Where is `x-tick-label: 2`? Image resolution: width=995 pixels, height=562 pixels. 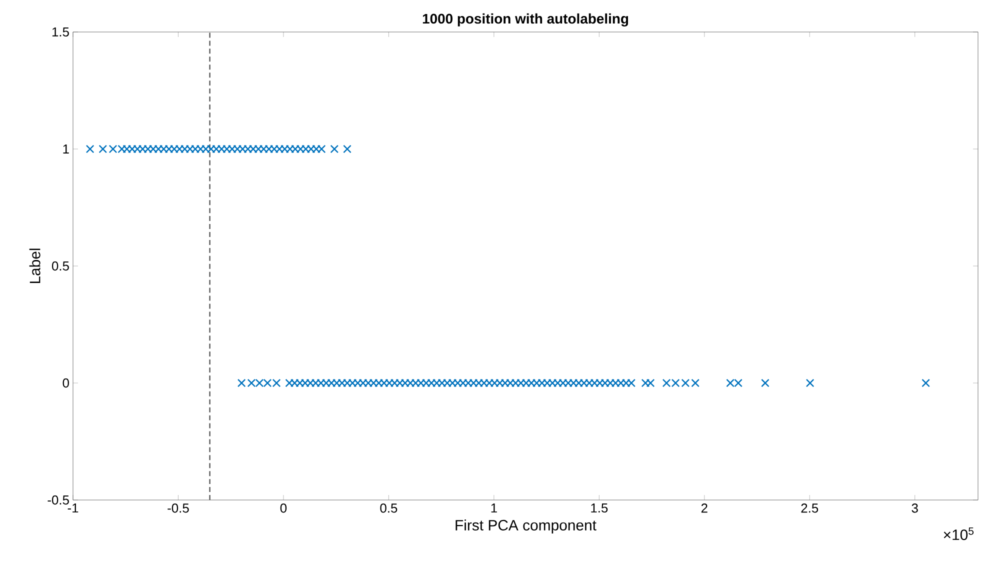
x-tick-label: 2 is located at coordinates (704, 508).